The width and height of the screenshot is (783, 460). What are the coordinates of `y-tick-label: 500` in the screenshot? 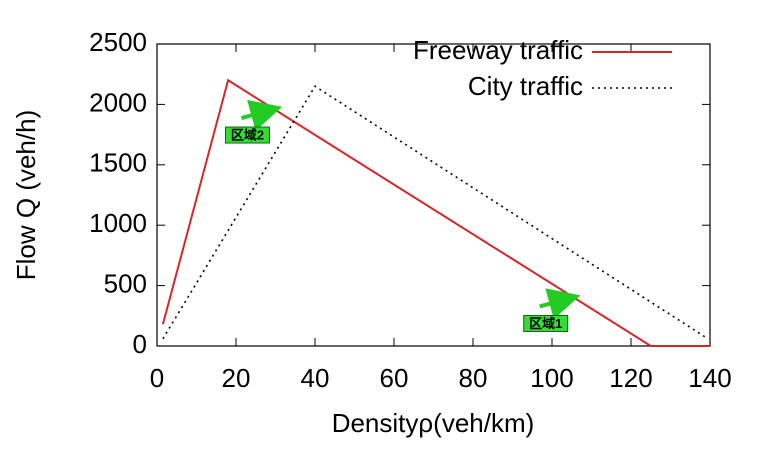 It's located at (125, 283).